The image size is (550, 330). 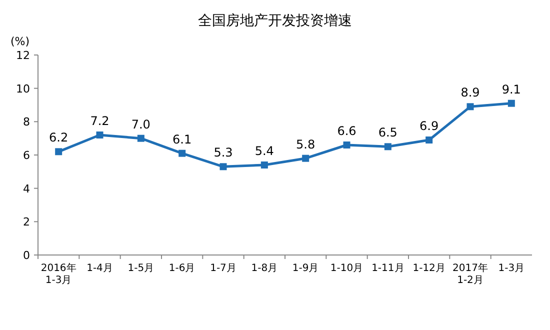 What do you see at coordinates (347, 268) in the screenshot?
I see `x-tick-label: 1-10月` at bounding box center [347, 268].